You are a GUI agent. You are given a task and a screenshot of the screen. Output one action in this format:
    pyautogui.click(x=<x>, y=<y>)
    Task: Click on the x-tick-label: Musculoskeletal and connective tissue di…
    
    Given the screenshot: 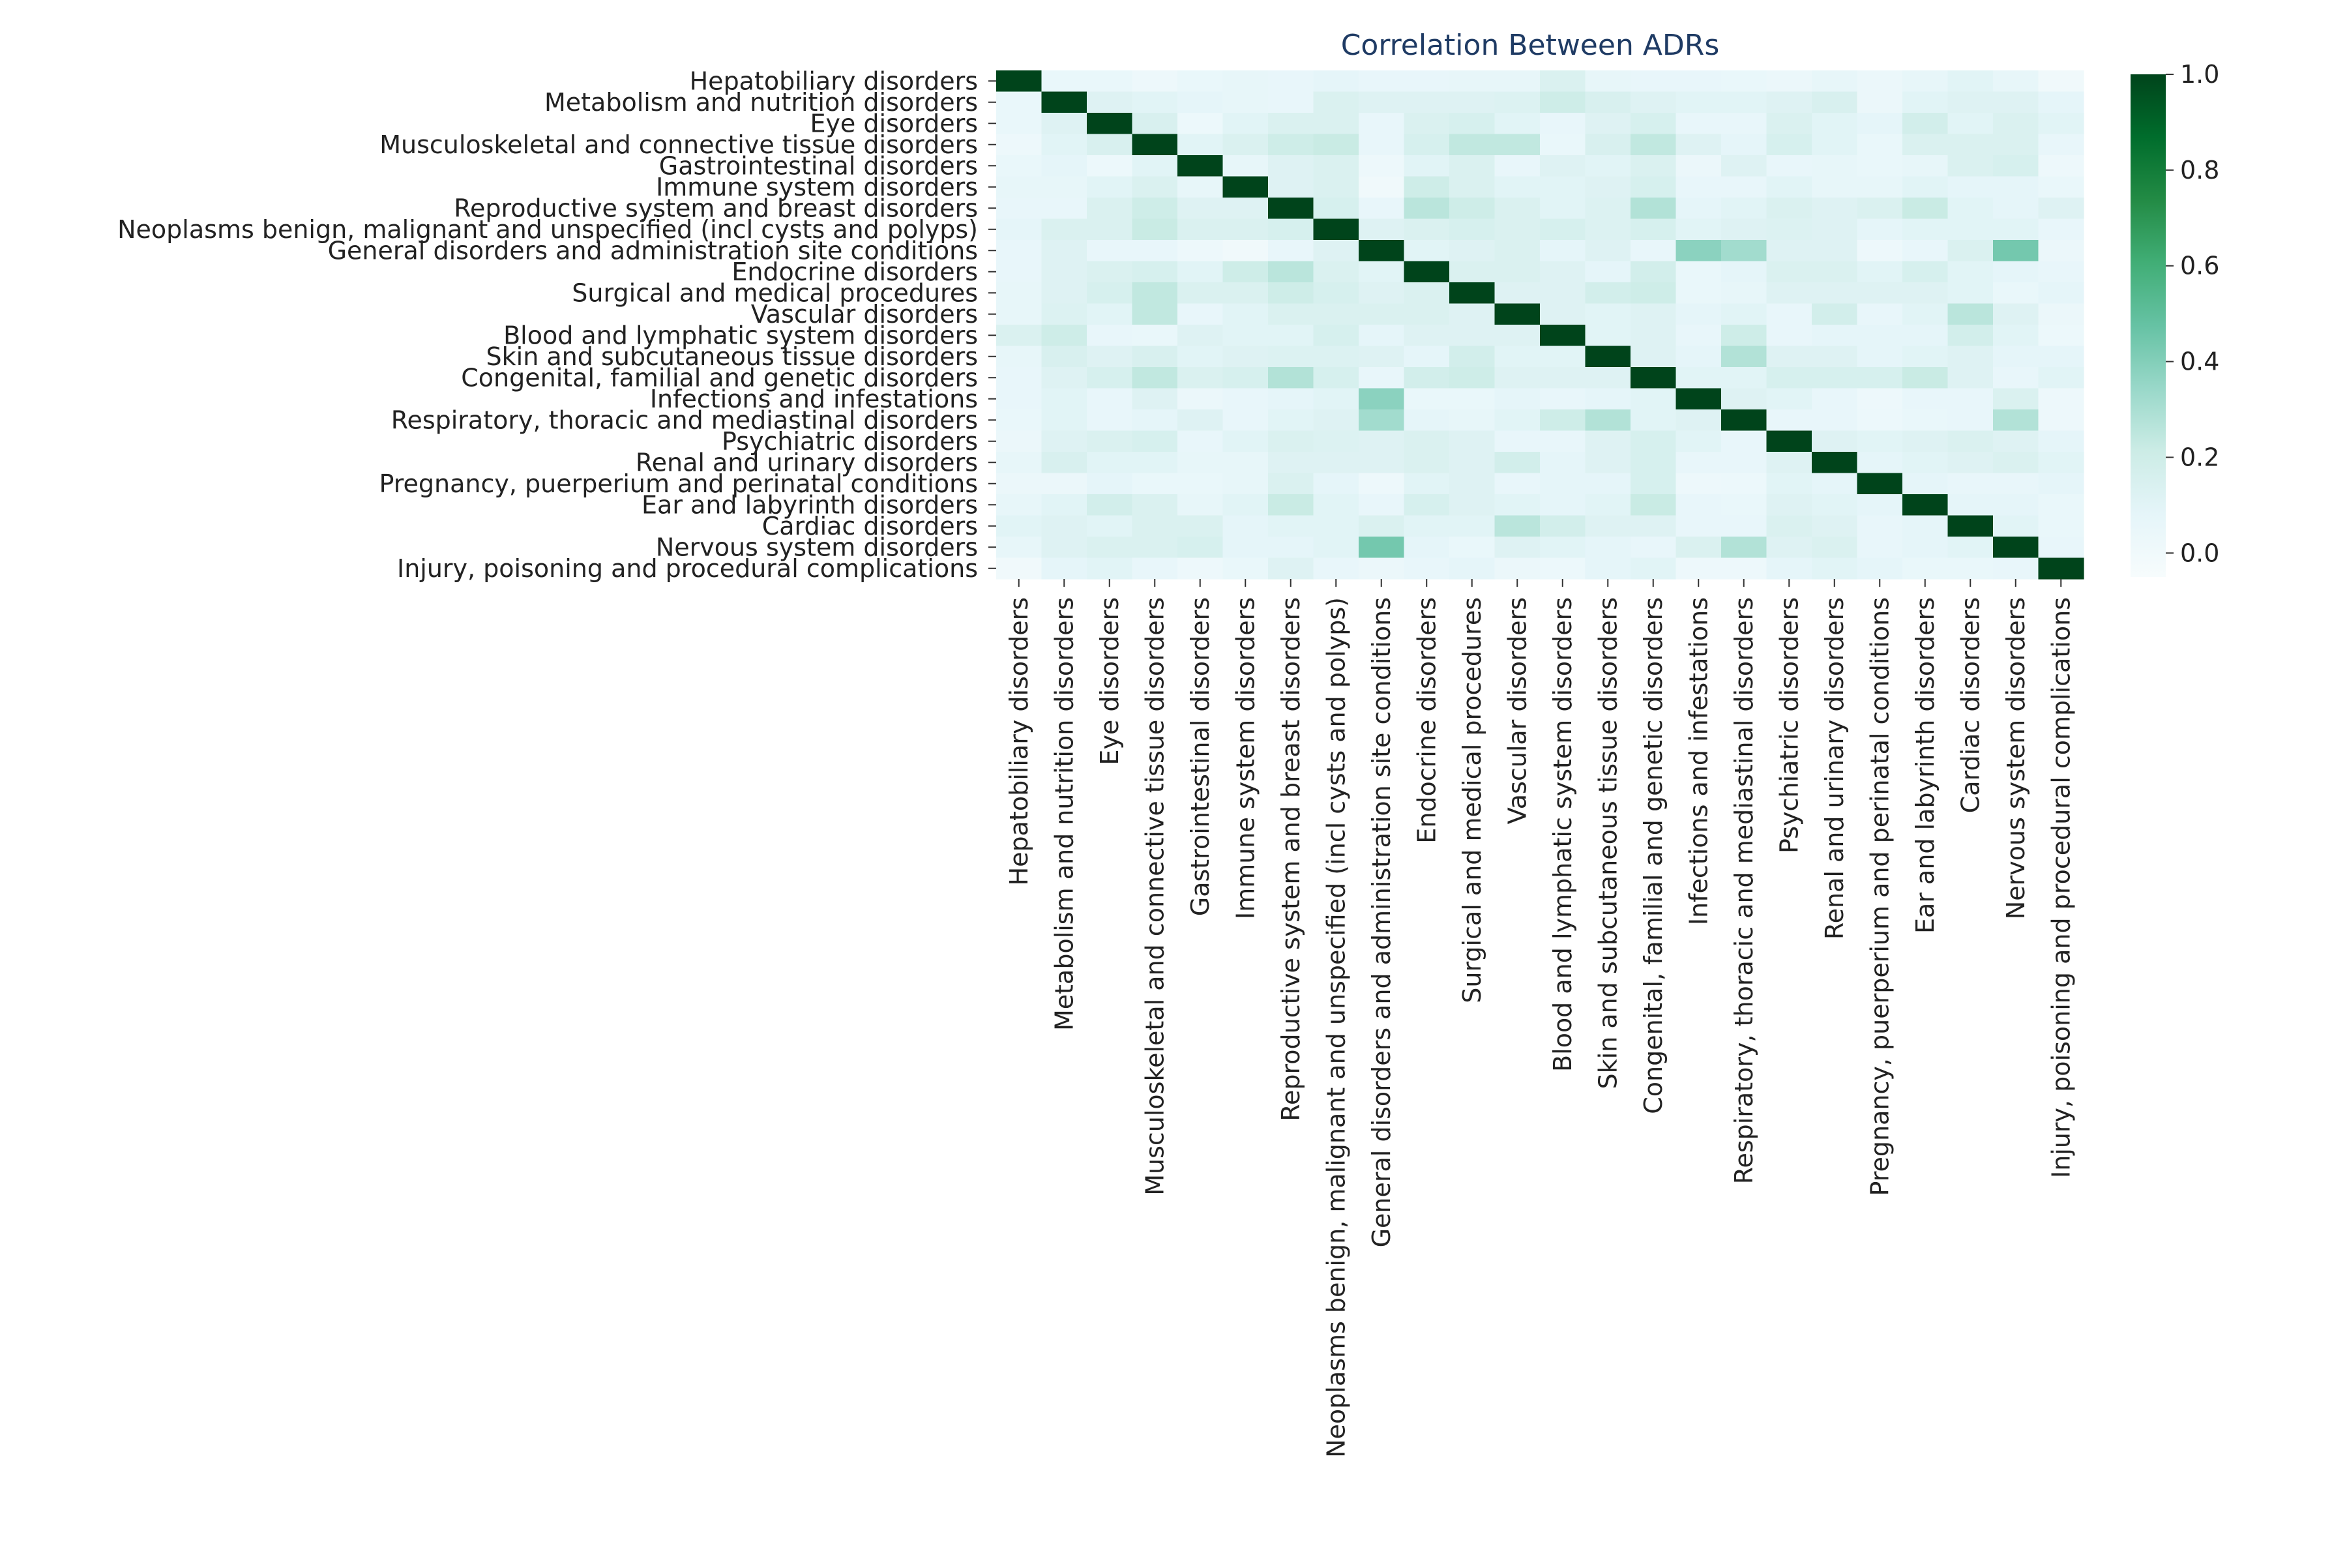 What is the action you would take?
    pyautogui.click(x=1154, y=897)
    